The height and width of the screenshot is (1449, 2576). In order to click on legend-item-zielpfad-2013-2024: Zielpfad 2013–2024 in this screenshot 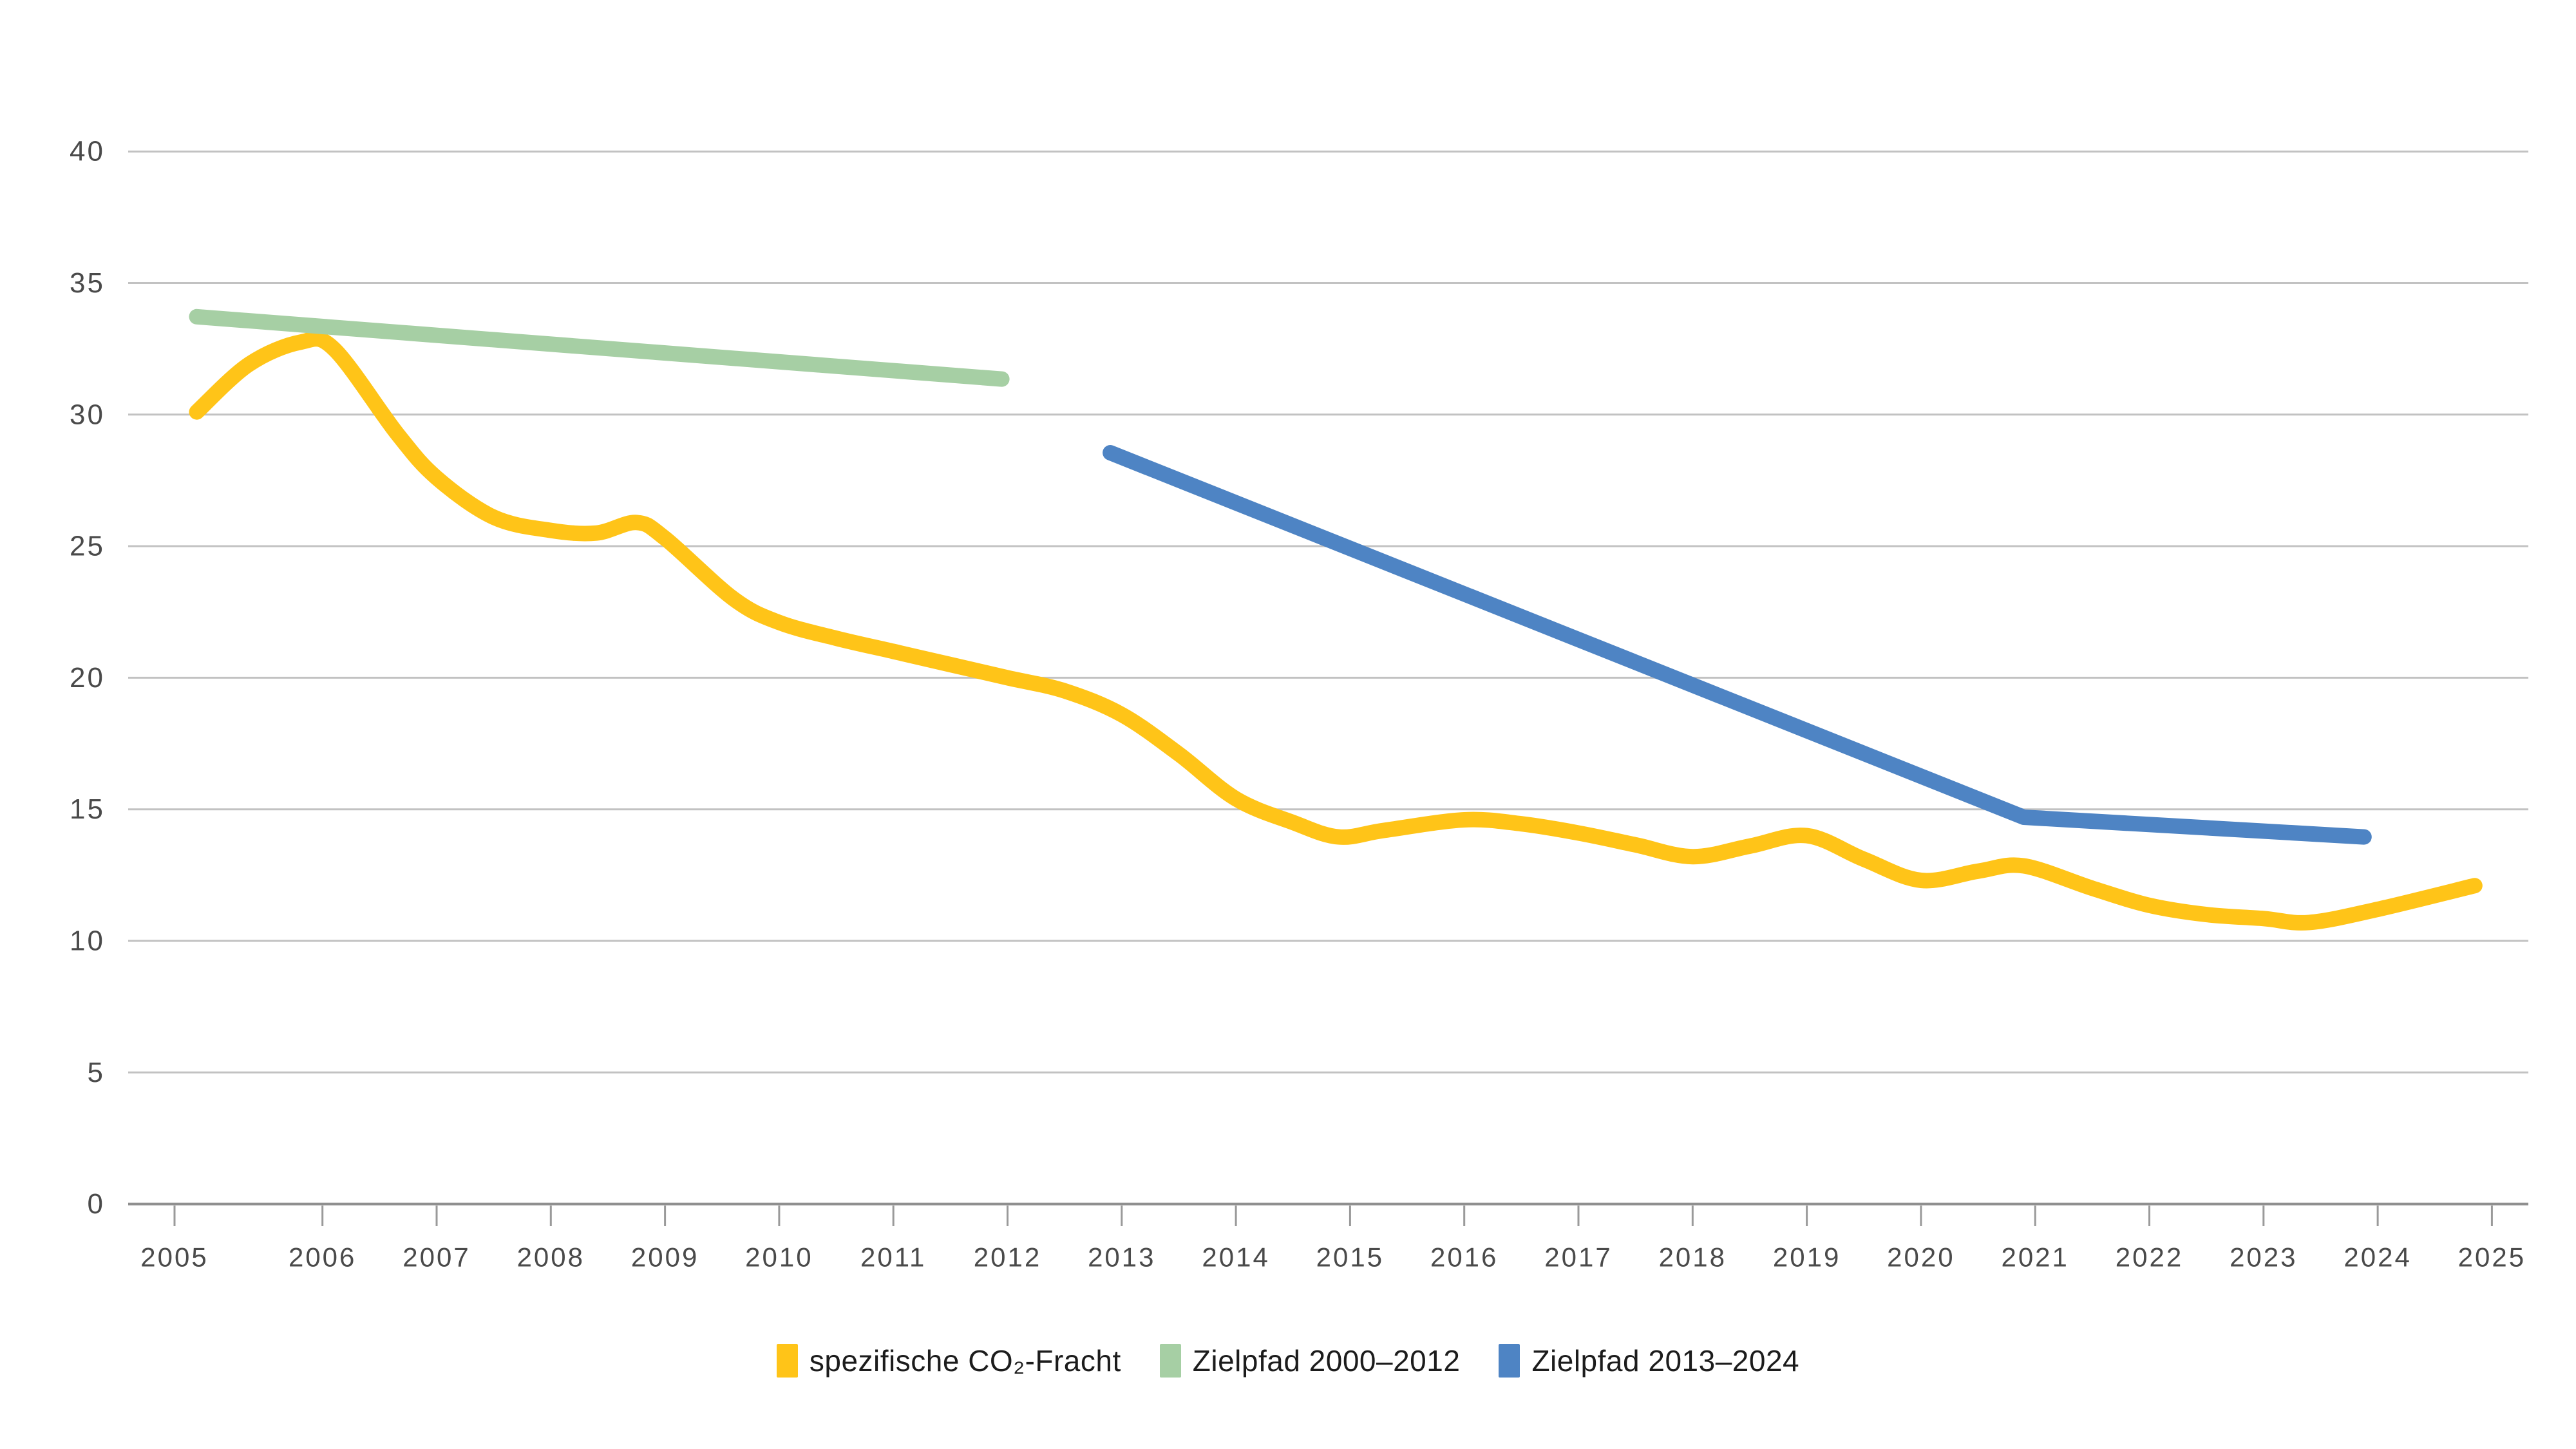, I will do `click(1649, 1360)`.